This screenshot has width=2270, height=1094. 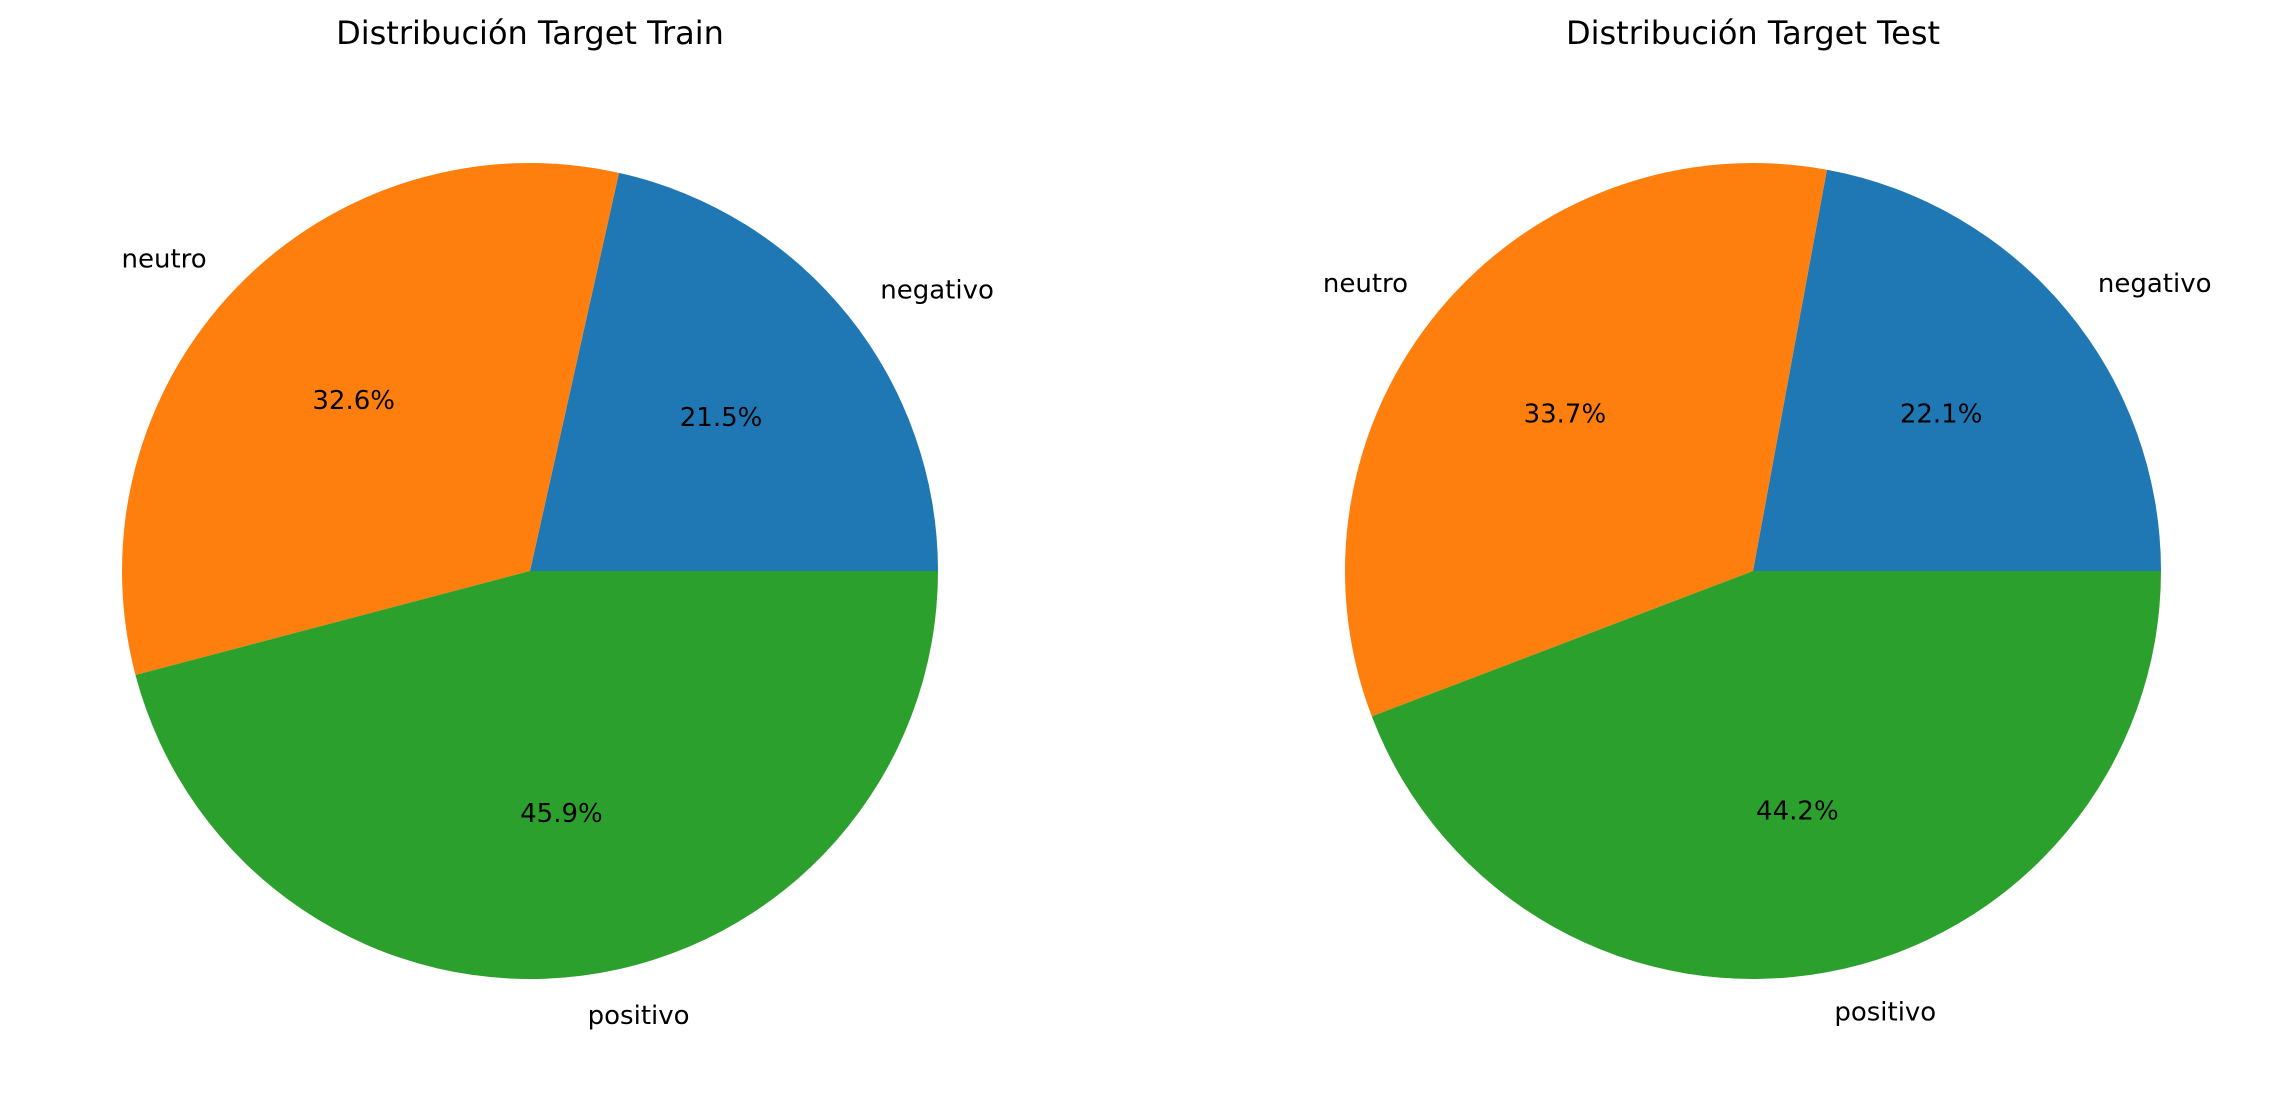 What do you see at coordinates (1797, 812) in the screenshot?
I see `slice-percent-label: 44.2%` at bounding box center [1797, 812].